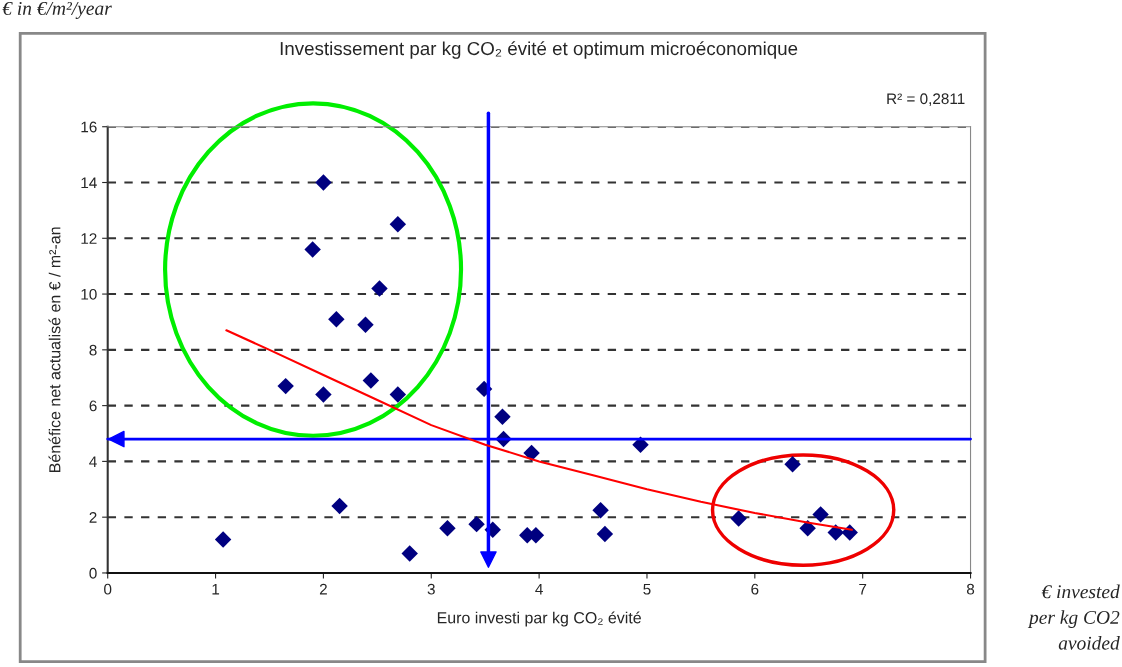 This screenshot has height=667, width=1122. Describe the element at coordinates (1073, 617) in the screenshot. I see `text: € invested per kg CO2 avoided` at that location.